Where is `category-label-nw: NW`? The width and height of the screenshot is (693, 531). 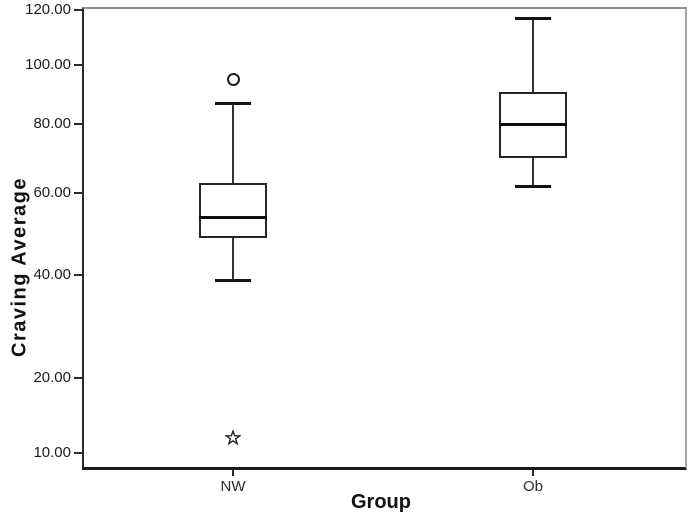
category-label-nw: NW is located at coordinates (233, 486).